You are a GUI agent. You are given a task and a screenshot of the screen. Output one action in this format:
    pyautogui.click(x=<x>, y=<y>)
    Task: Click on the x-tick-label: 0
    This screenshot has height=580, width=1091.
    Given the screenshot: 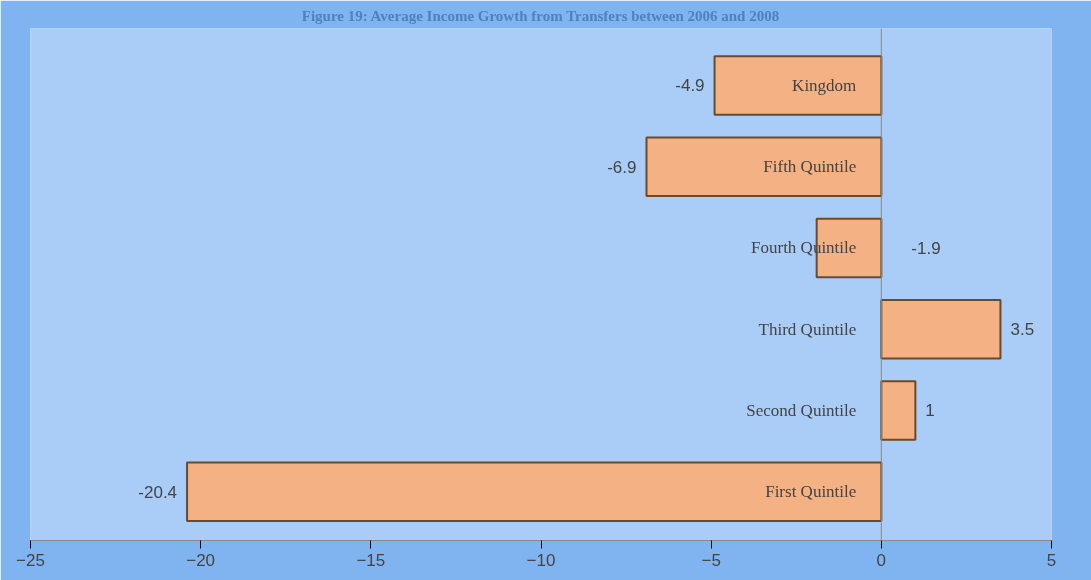 What is the action you would take?
    pyautogui.click(x=881, y=560)
    